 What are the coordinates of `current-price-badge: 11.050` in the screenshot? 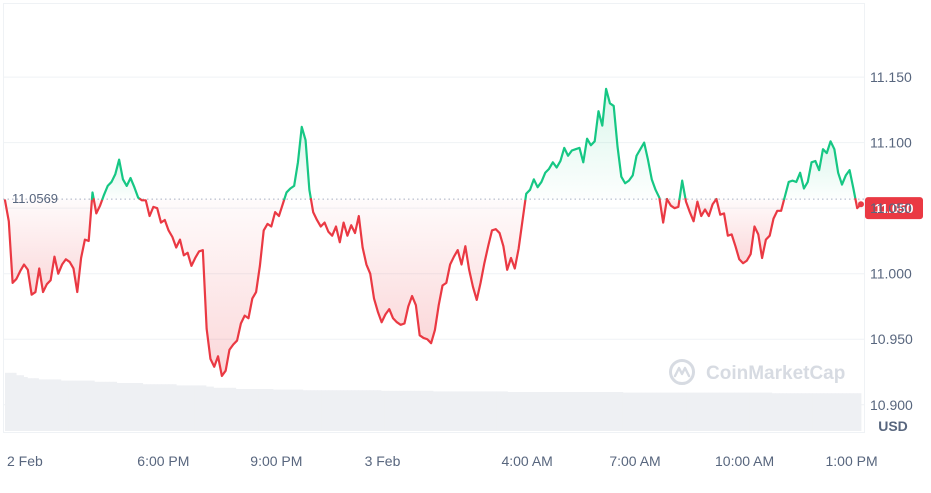 It's located at (894, 208).